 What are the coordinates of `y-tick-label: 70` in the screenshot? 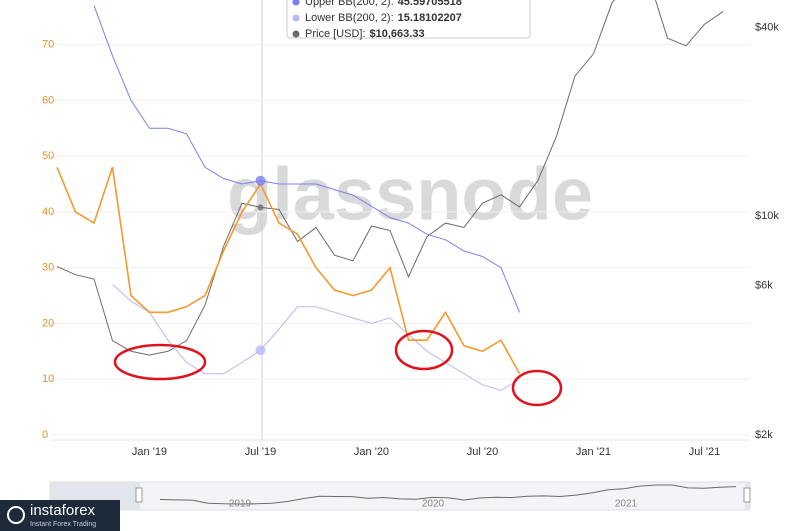 It's located at (48, 45).